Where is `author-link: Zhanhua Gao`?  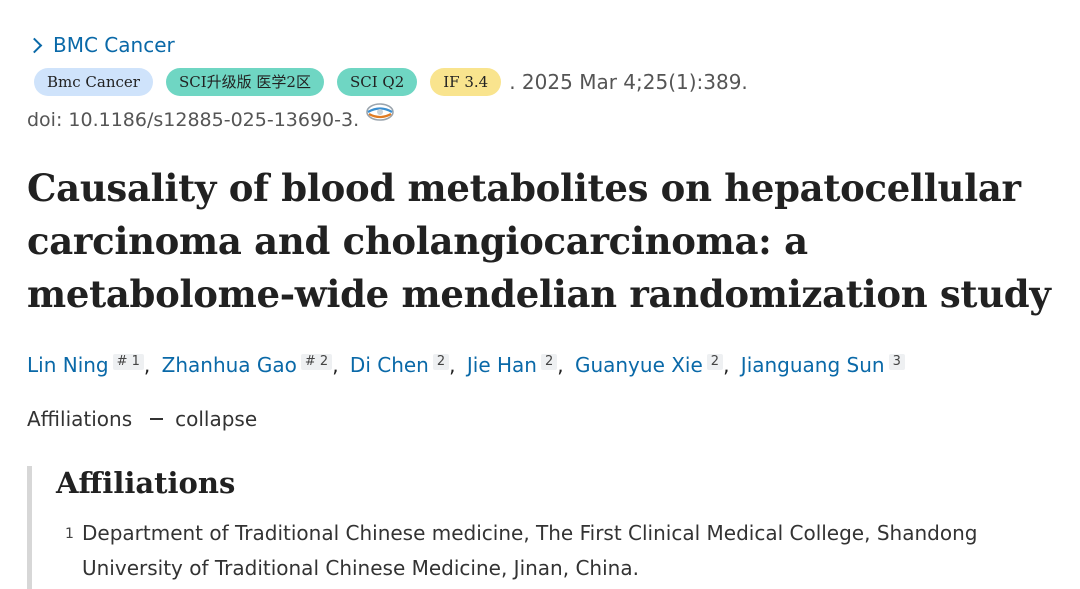 author-link: Zhanhua Gao is located at coordinates (229, 365).